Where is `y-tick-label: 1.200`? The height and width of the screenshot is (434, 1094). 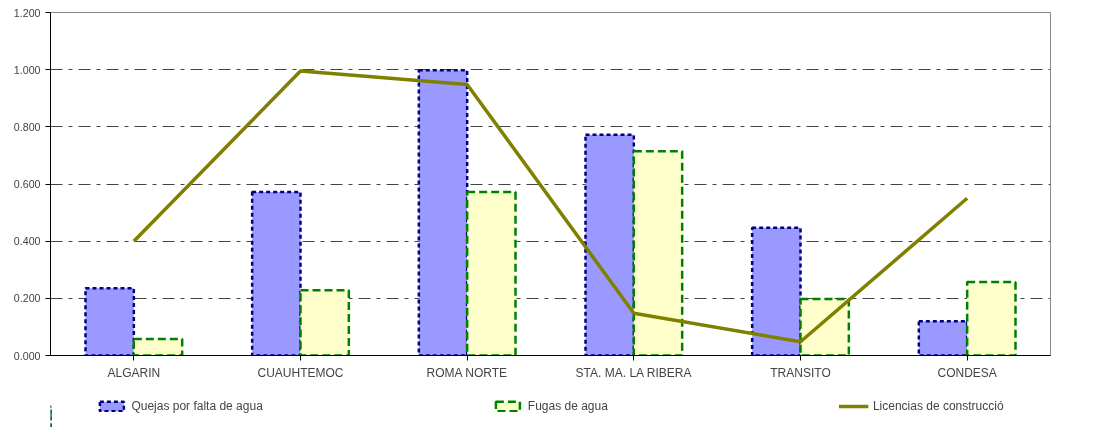 y-tick-label: 1.200 is located at coordinates (27, 12).